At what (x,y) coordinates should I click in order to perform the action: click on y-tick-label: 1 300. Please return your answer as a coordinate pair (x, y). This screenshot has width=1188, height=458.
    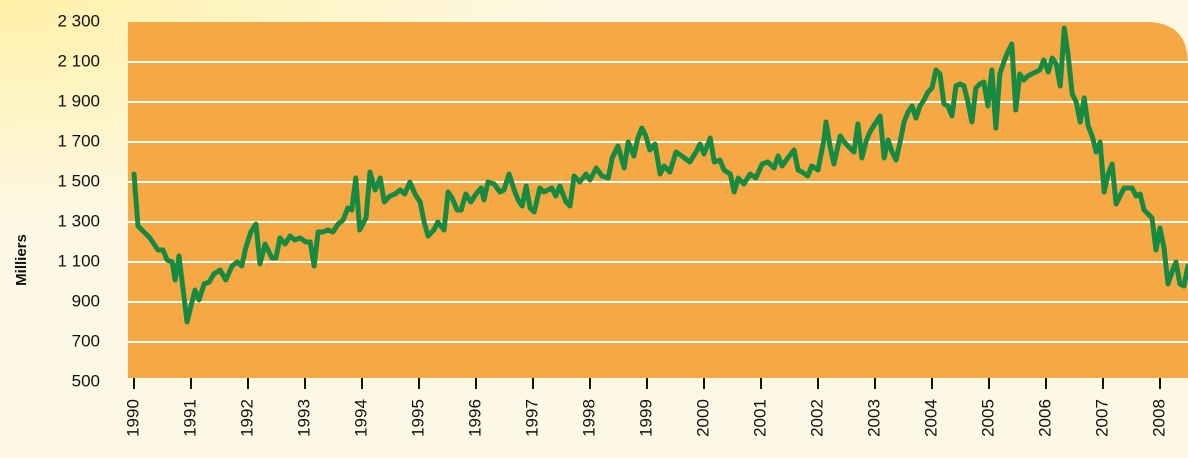
    Looking at the image, I should click on (78, 220).